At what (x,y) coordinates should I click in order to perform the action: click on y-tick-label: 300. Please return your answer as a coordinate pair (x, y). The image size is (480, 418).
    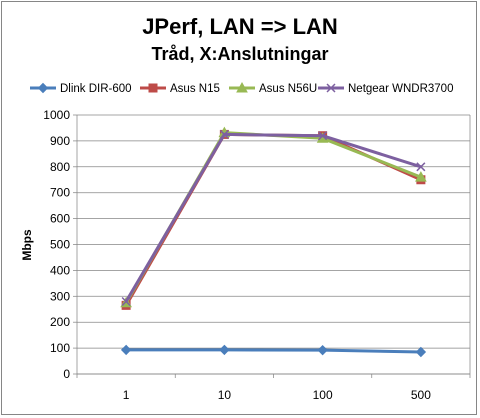
    Looking at the image, I should click on (60, 296).